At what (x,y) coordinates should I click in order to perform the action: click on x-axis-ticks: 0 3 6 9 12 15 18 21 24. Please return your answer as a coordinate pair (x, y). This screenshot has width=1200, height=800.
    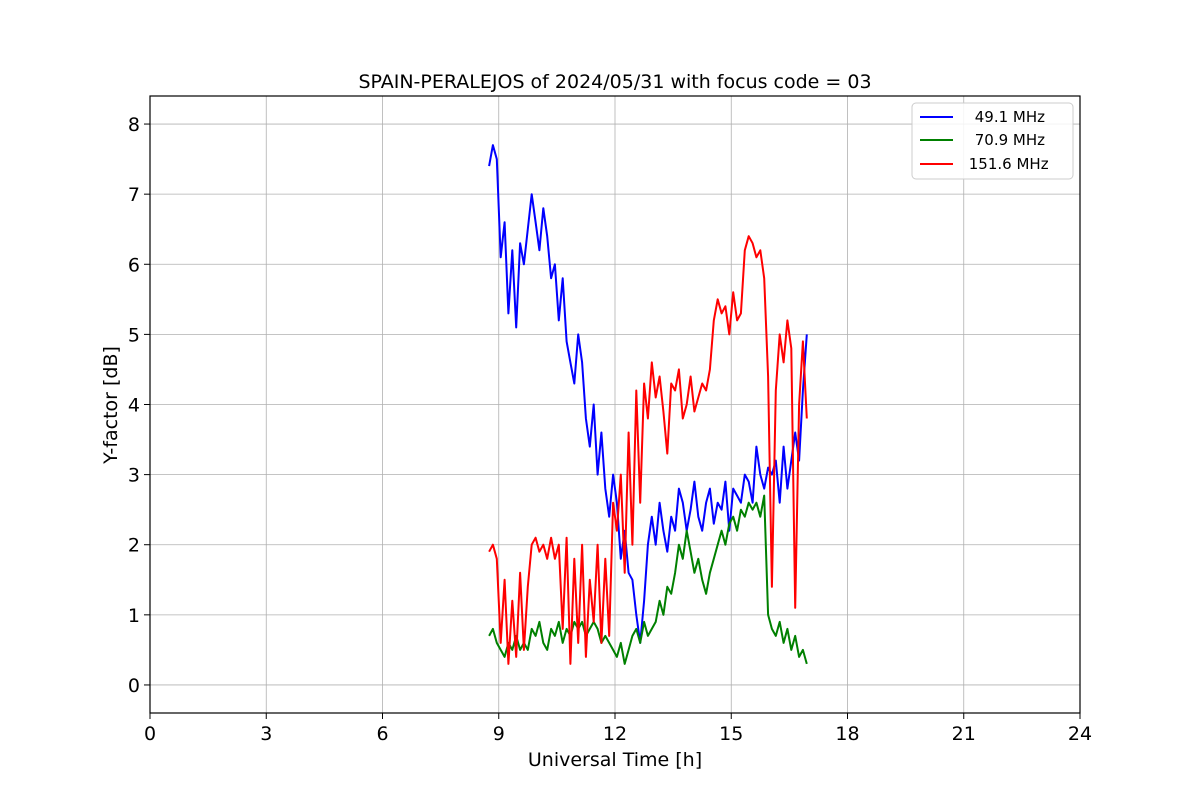
    Looking at the image, I should click on (618, 729).